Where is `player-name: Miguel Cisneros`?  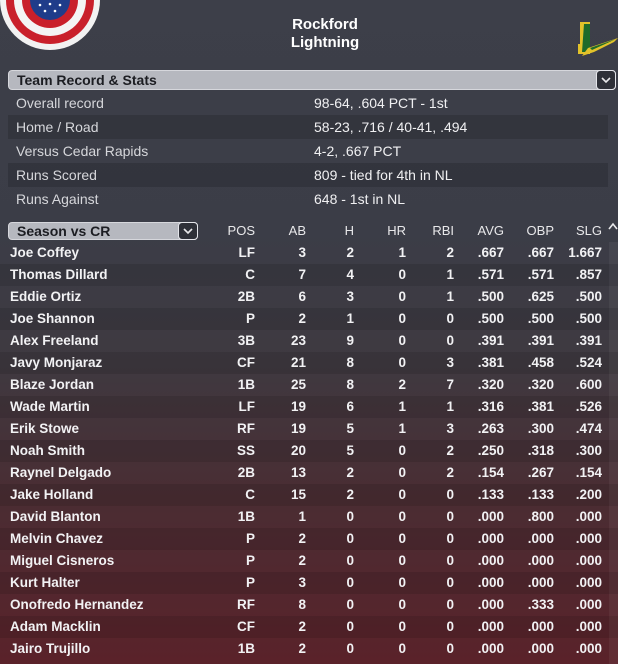
player-name: Miguel Cisneros is located at coordinates (62, 560).